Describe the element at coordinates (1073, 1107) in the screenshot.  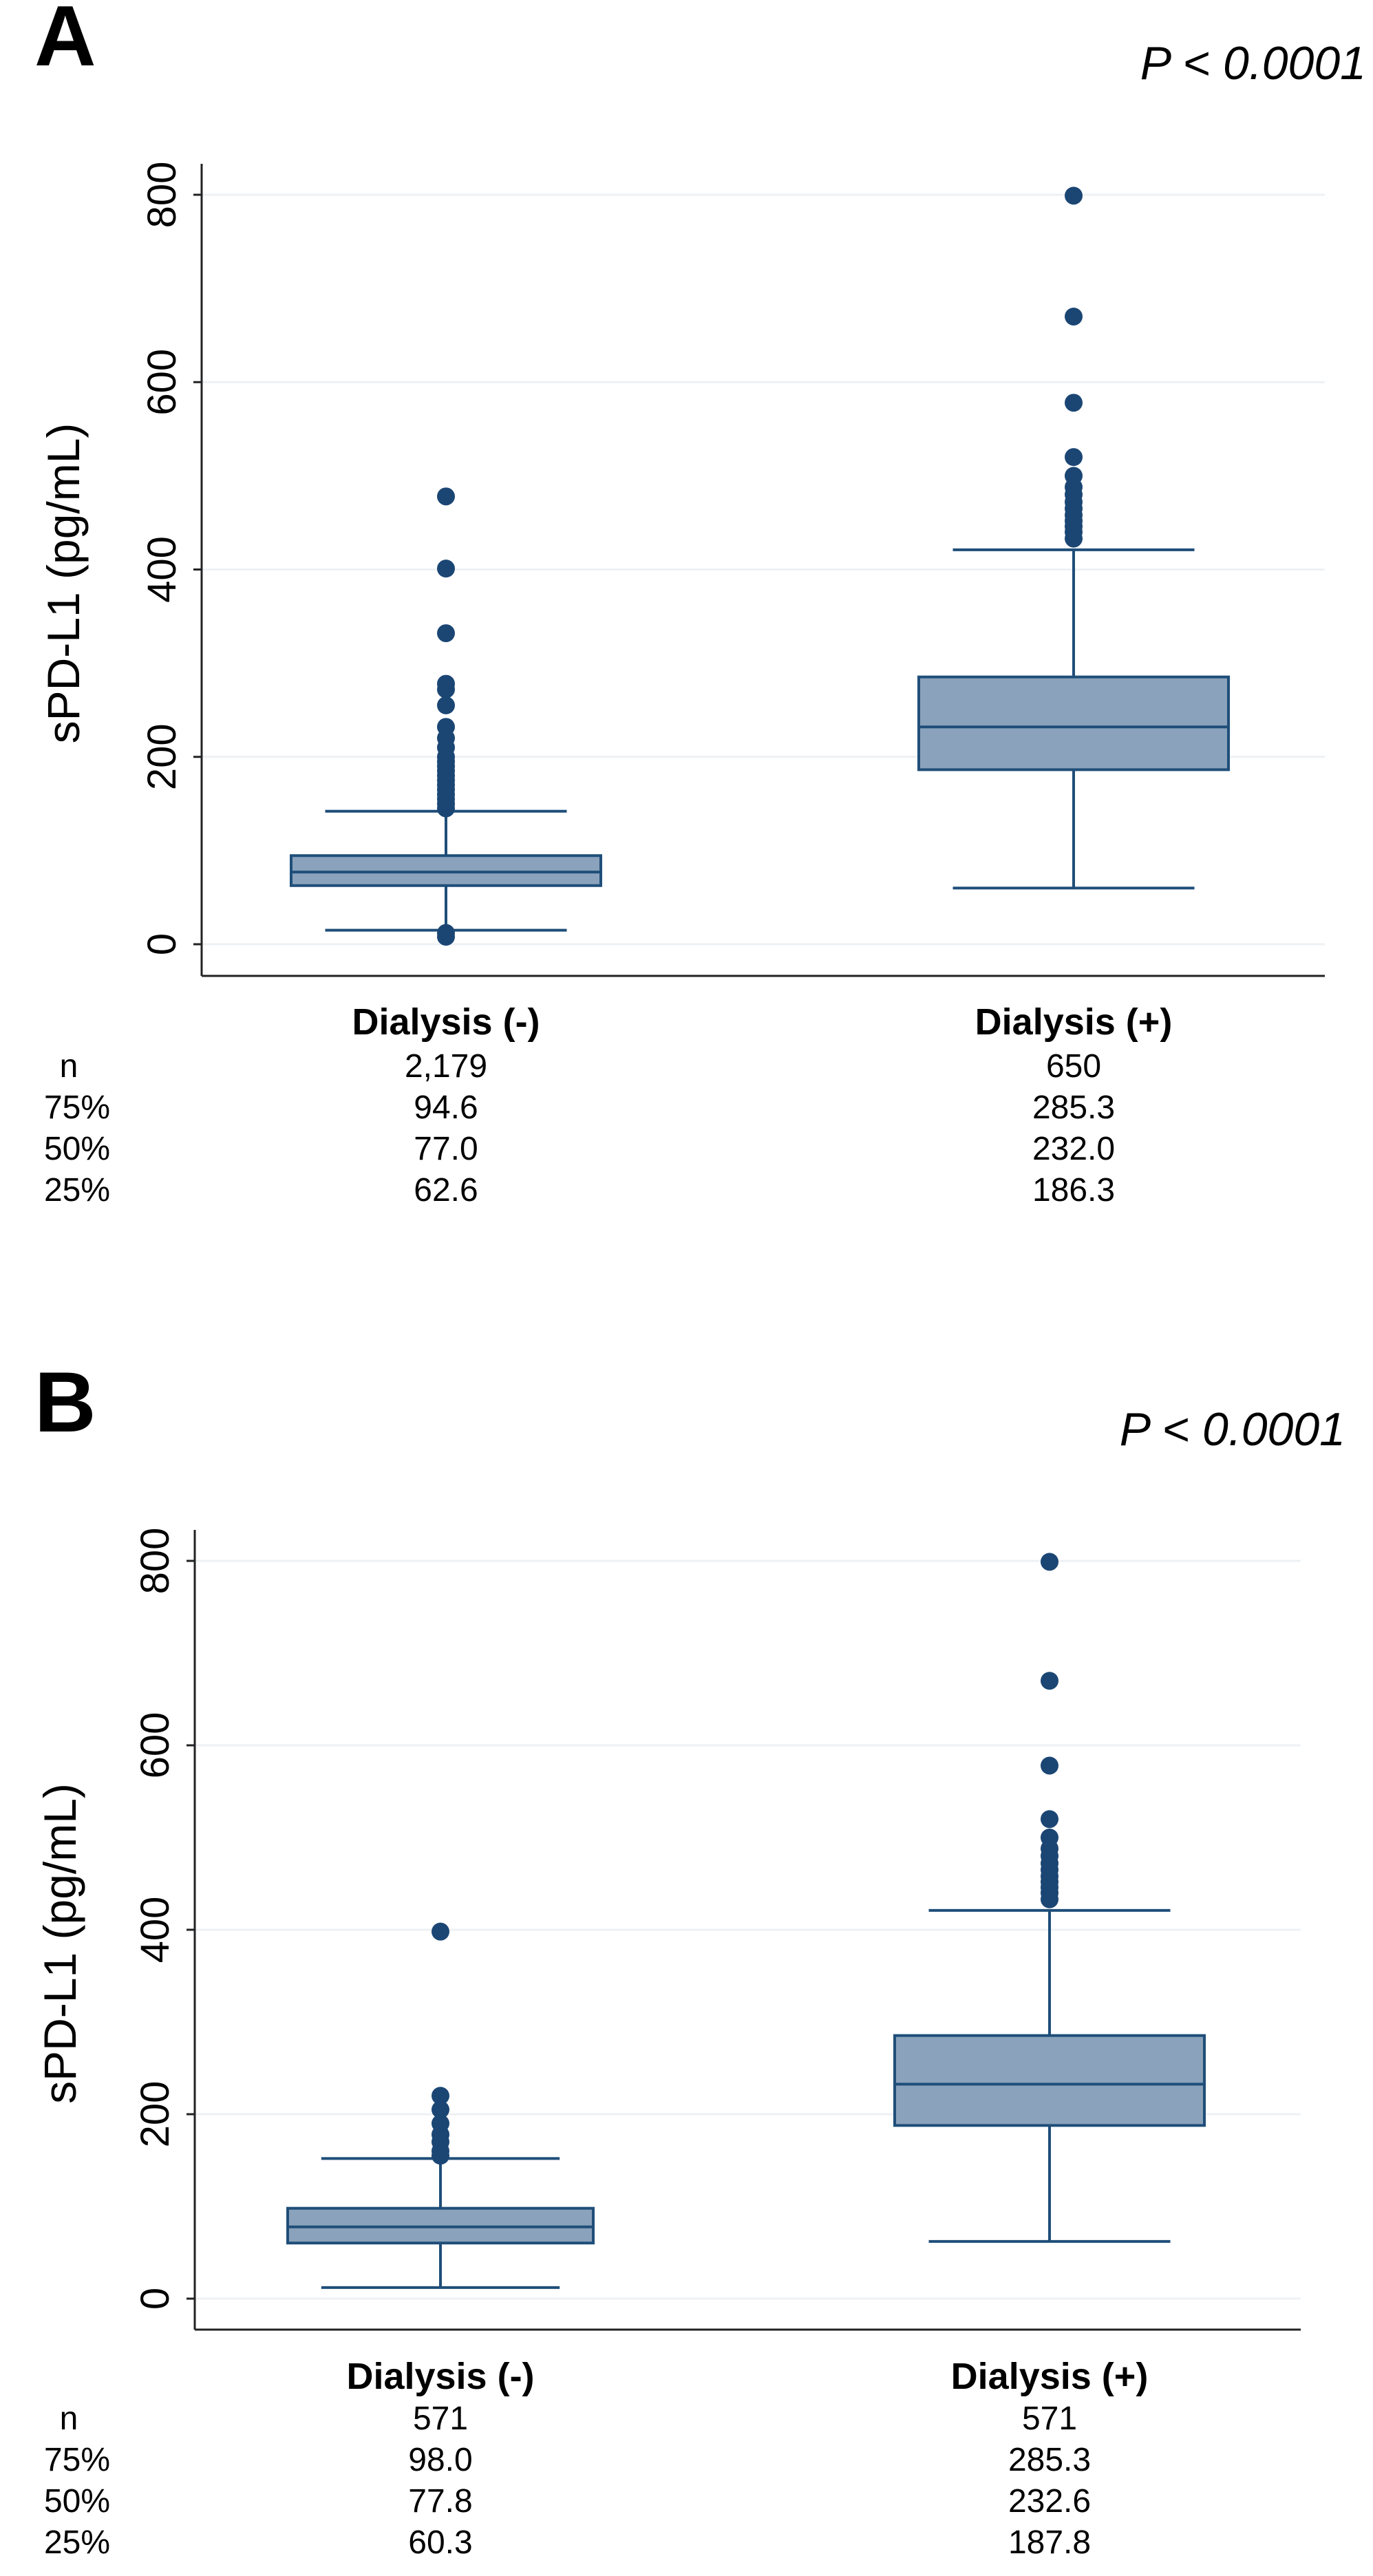
I see `panel-a-table-cell-2-2: 285.3` at that location.